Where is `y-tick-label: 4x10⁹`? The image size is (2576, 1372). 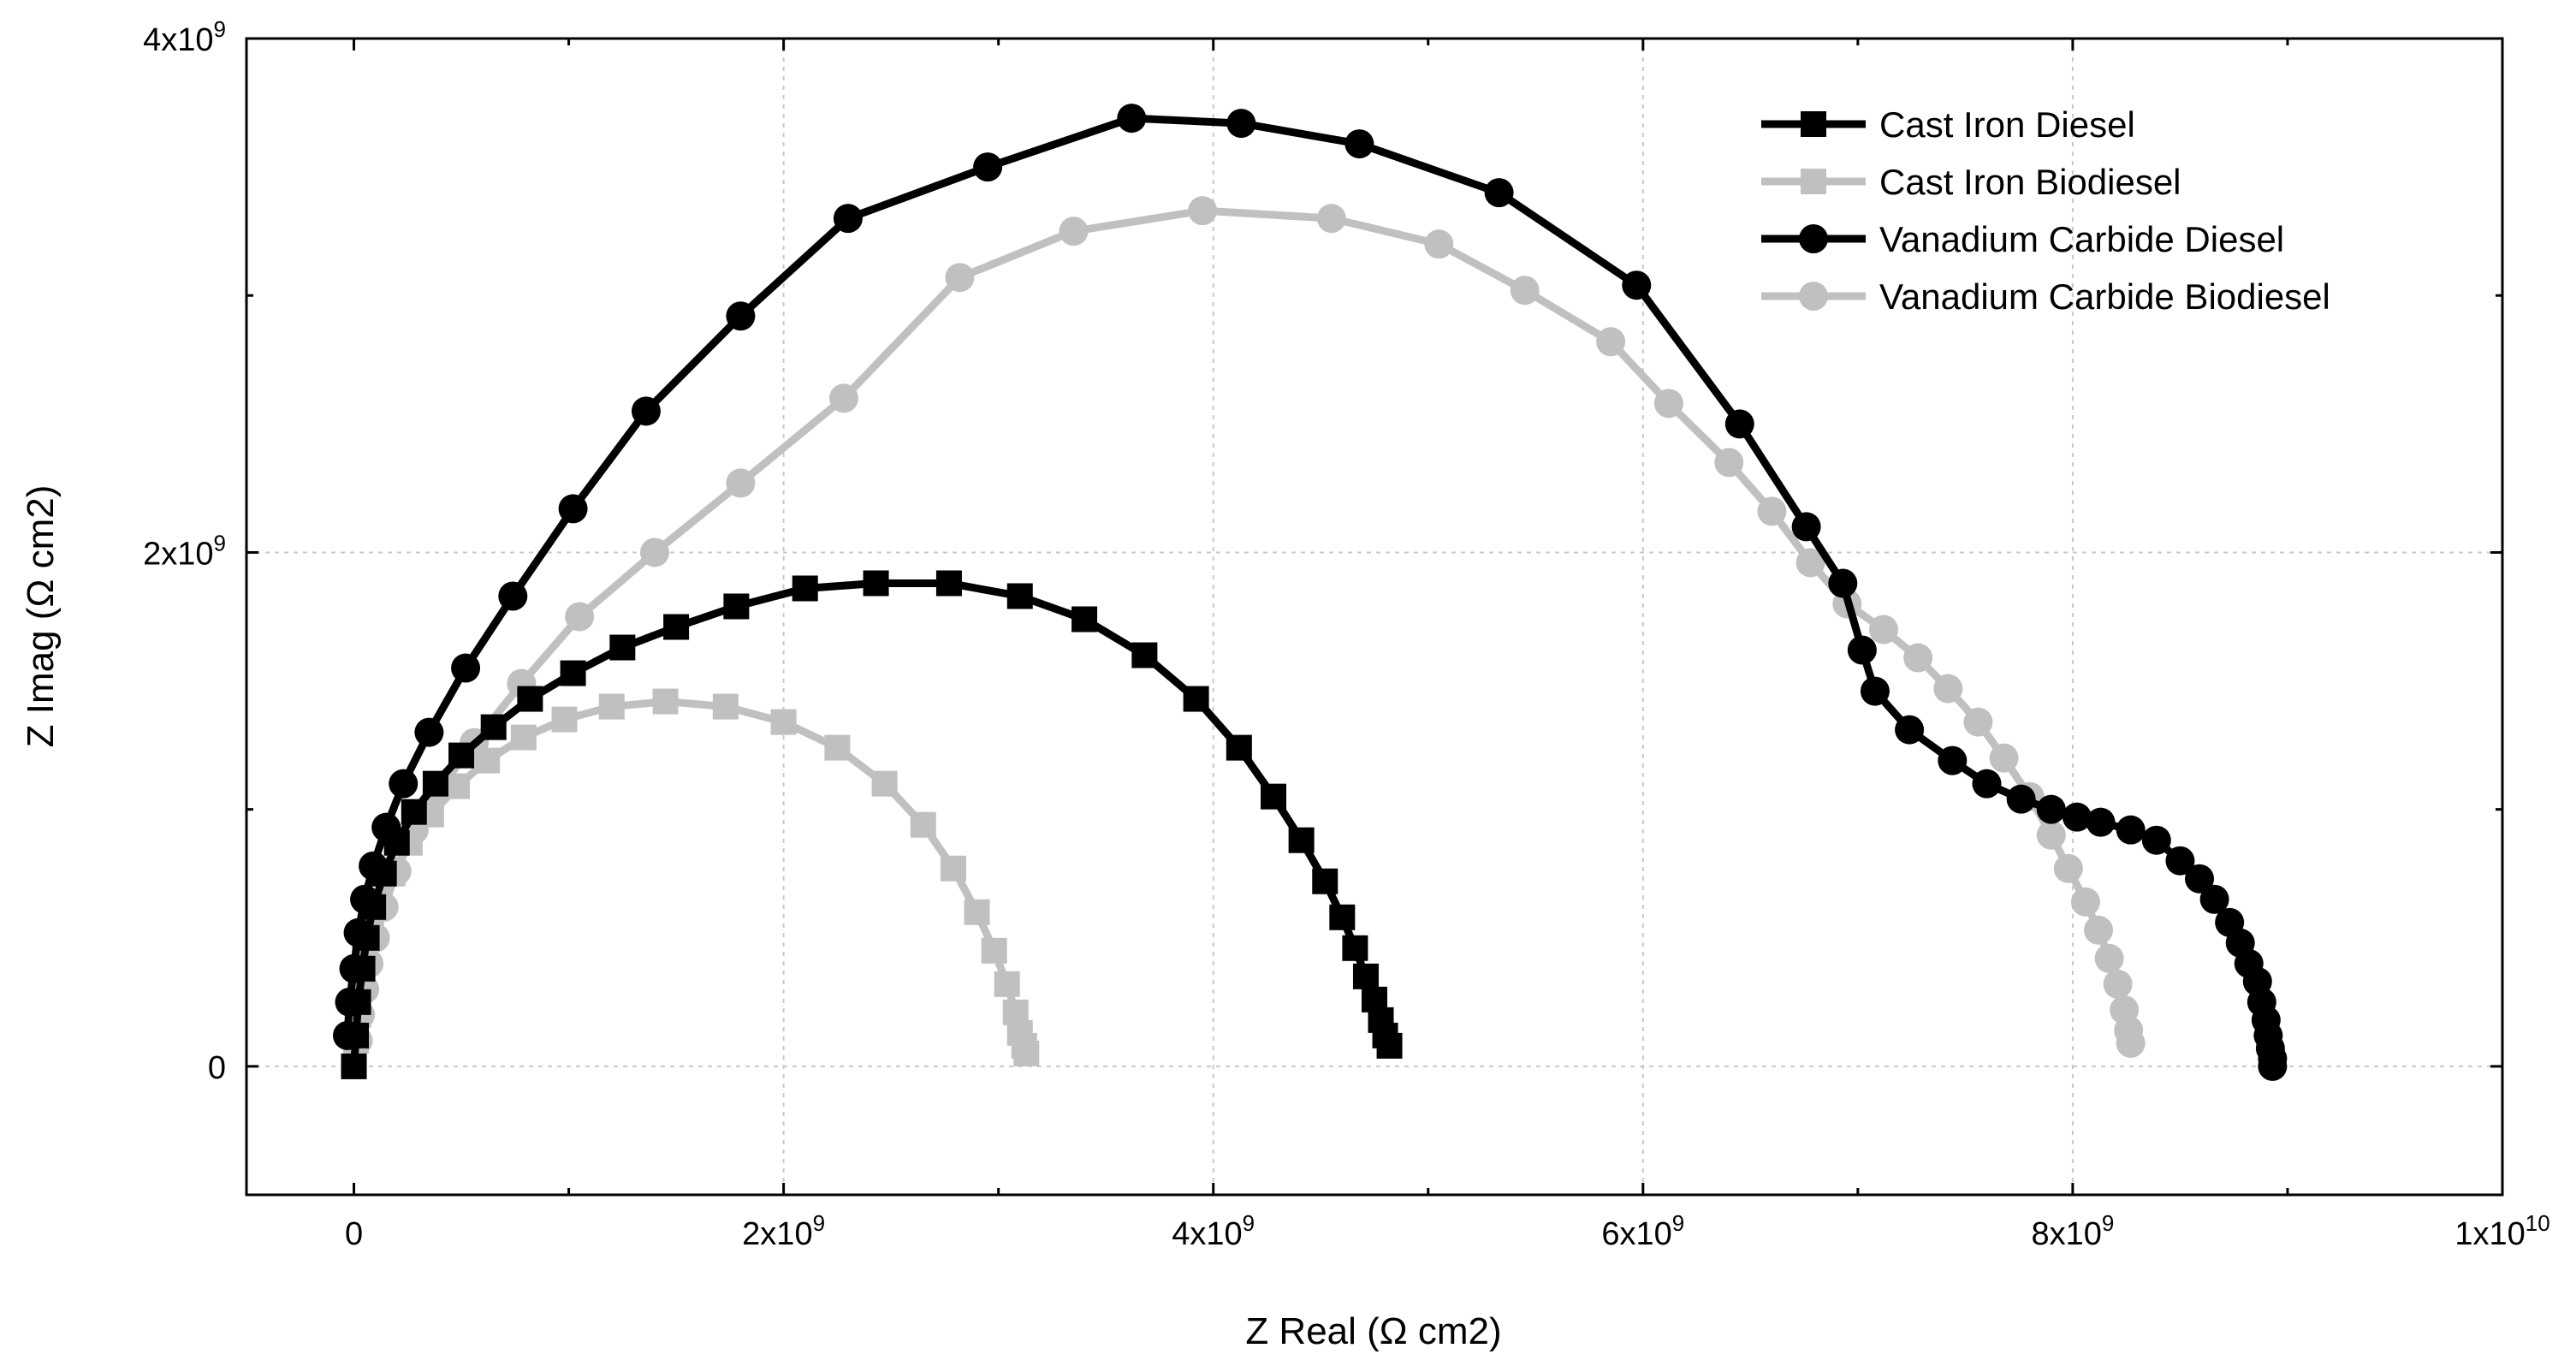 y-tick-label: 4x10⁹ is located at coordinates (184, 37).